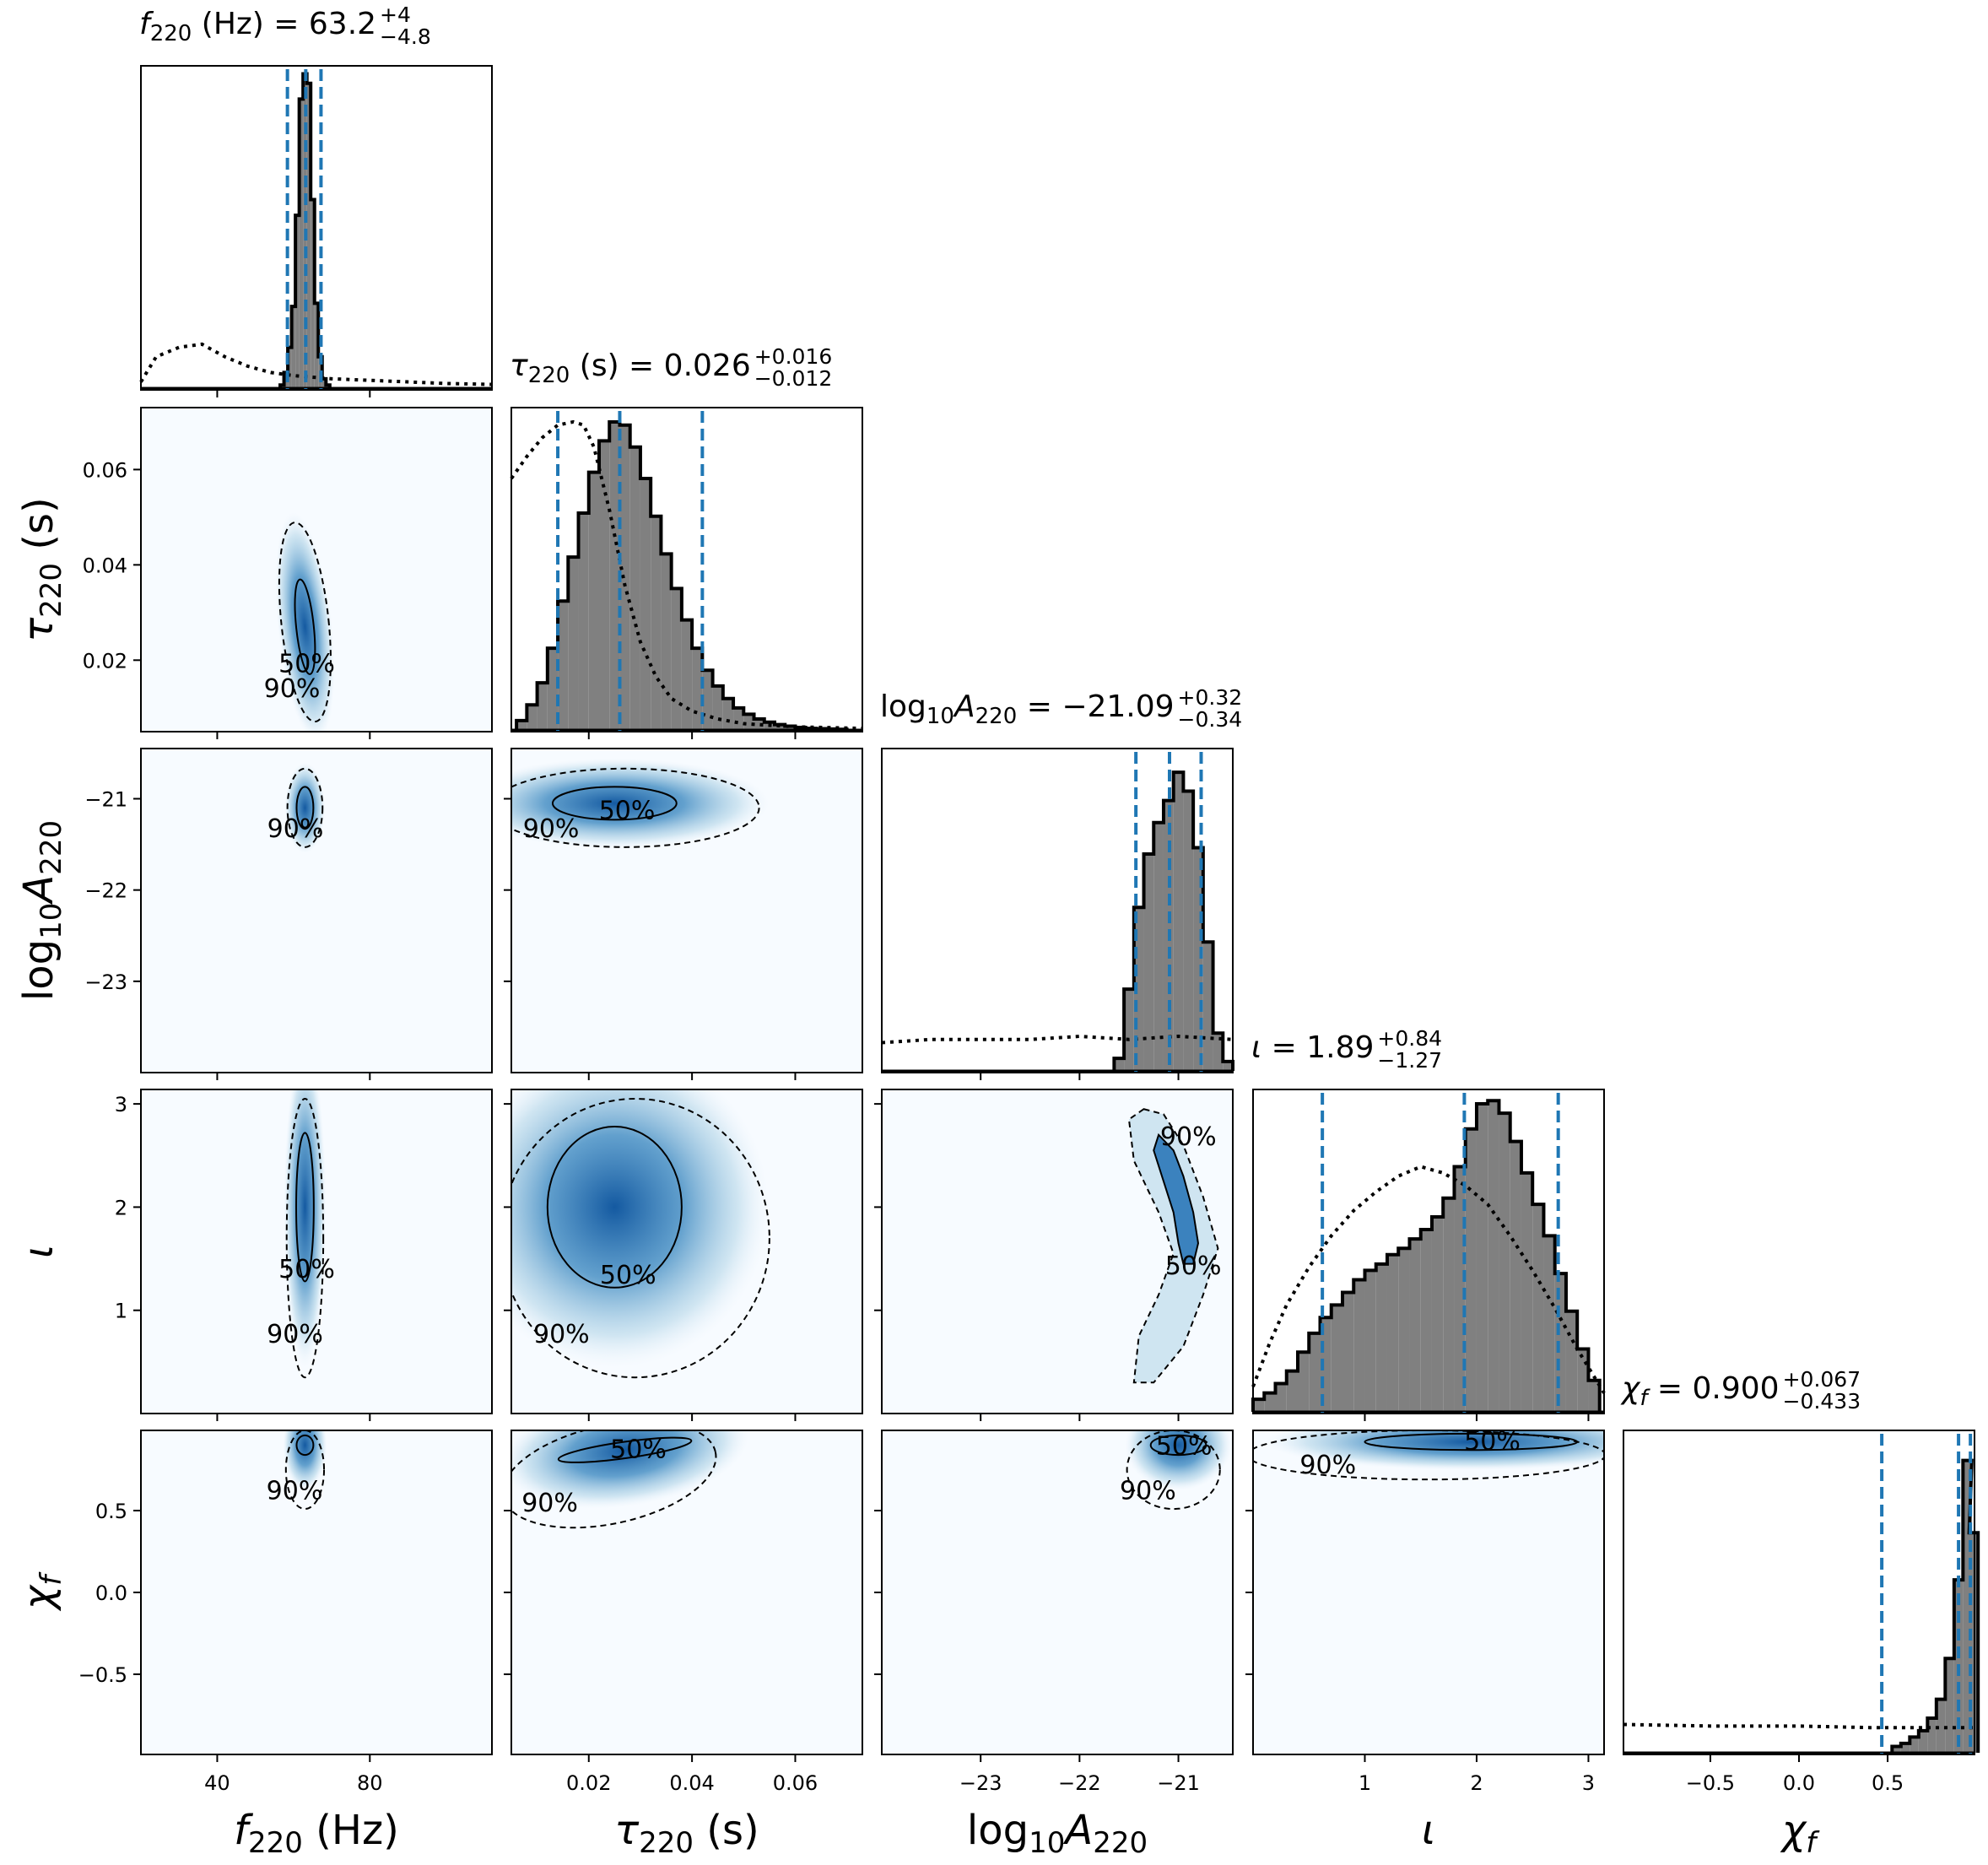 The image size is (1988, 1865). I want to click on x-tick-label: 1, so click(1365, 1783).